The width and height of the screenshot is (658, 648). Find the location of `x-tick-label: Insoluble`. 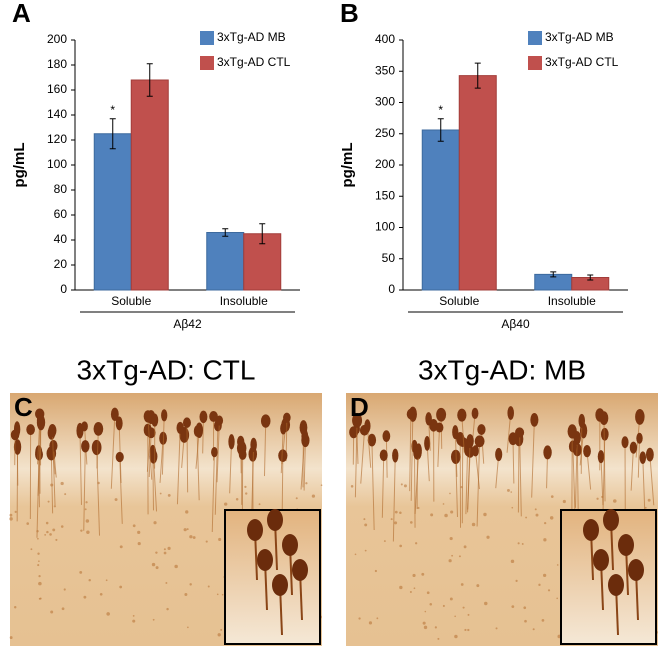

x-tick-label: Insoluble is located at coordinates (572, 301).